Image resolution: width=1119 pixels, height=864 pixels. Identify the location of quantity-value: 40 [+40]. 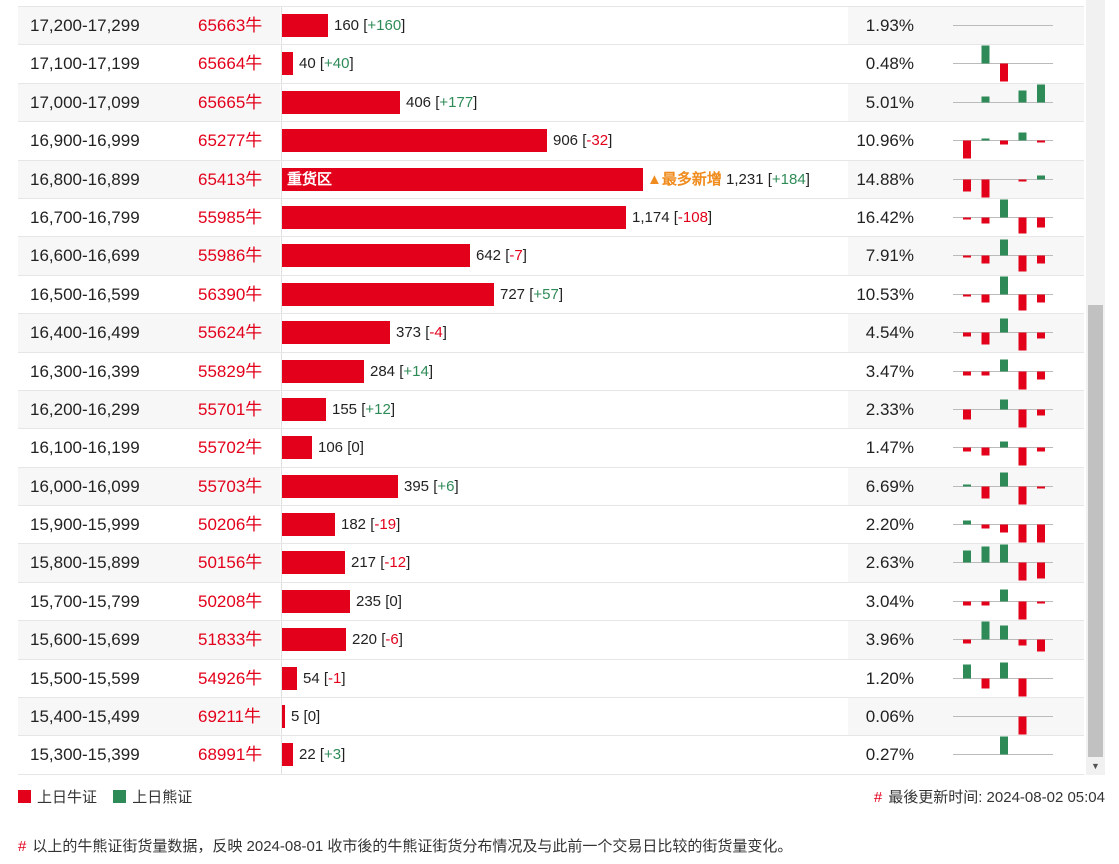
(326, 64).